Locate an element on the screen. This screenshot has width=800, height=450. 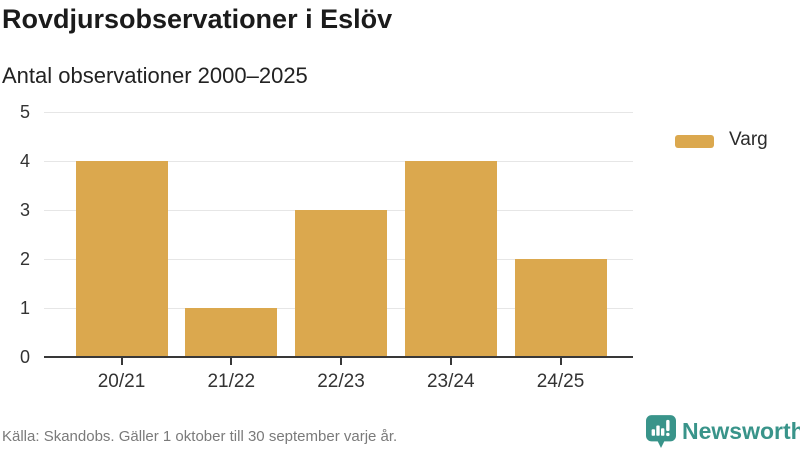
x-axis-line is located at coordinates (338, 357).